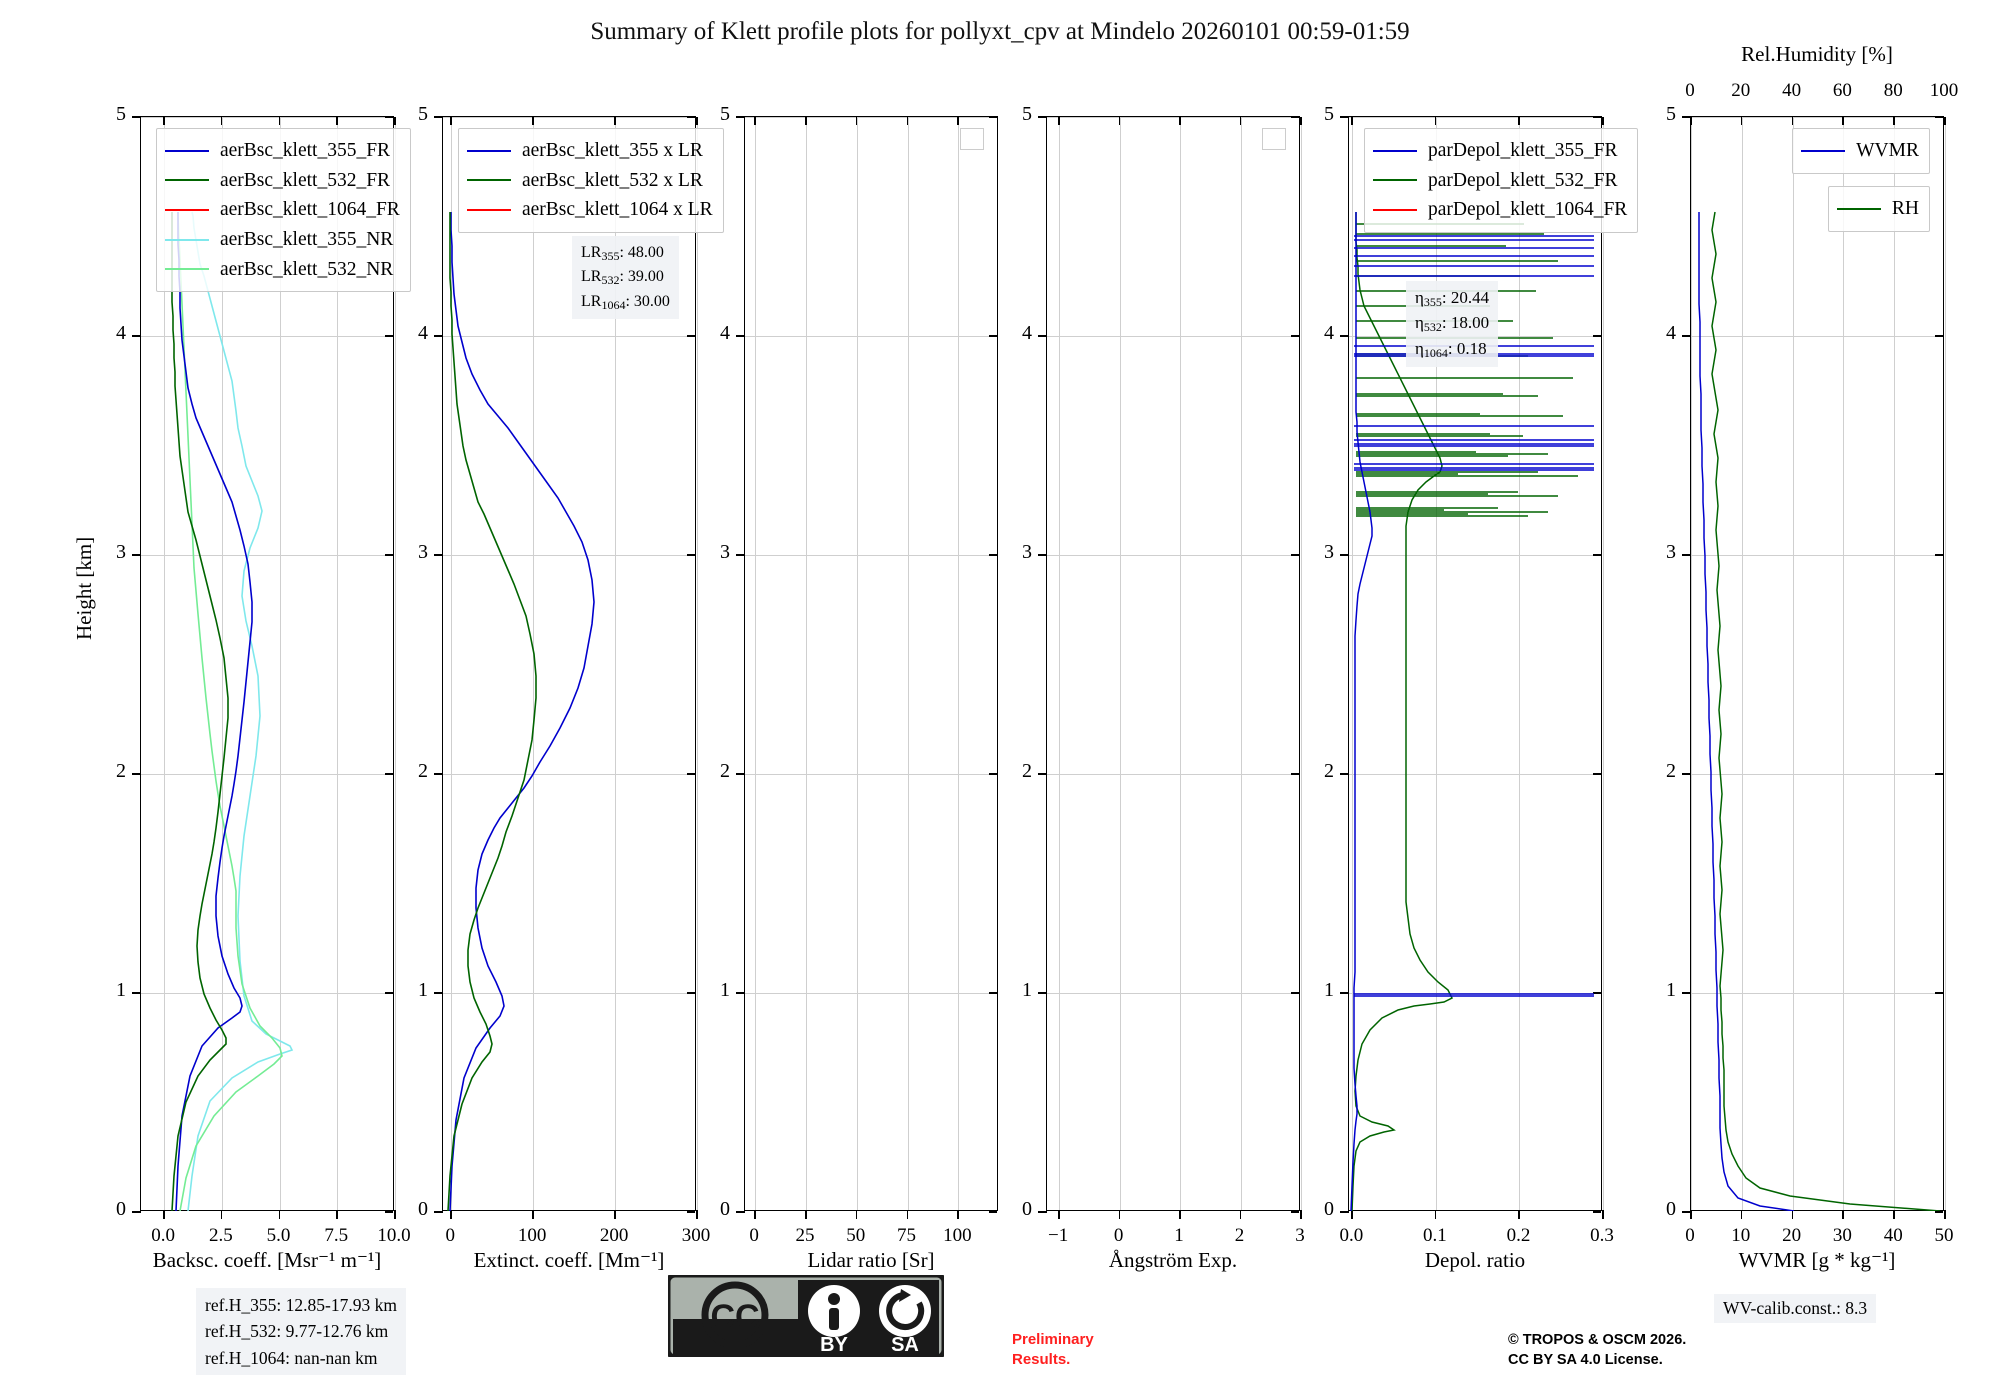 The image size is (2000, 1375). What do you see at coordinates (1300, 1235) in the screenshot?
I see `x-tick-label: 3` at bounding box center [1300, 1235].